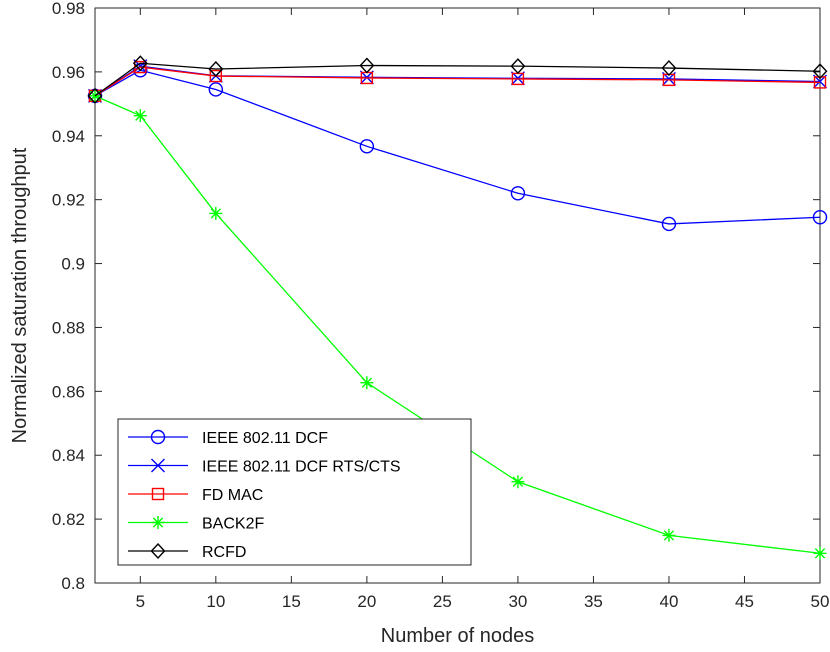 Image resolution: width=830 pixels, height=652 pixels. What do you see at coordinates (140, 601) in the screenshot?
I see `x-tick-label: 5` at bounding box center [140, 601].